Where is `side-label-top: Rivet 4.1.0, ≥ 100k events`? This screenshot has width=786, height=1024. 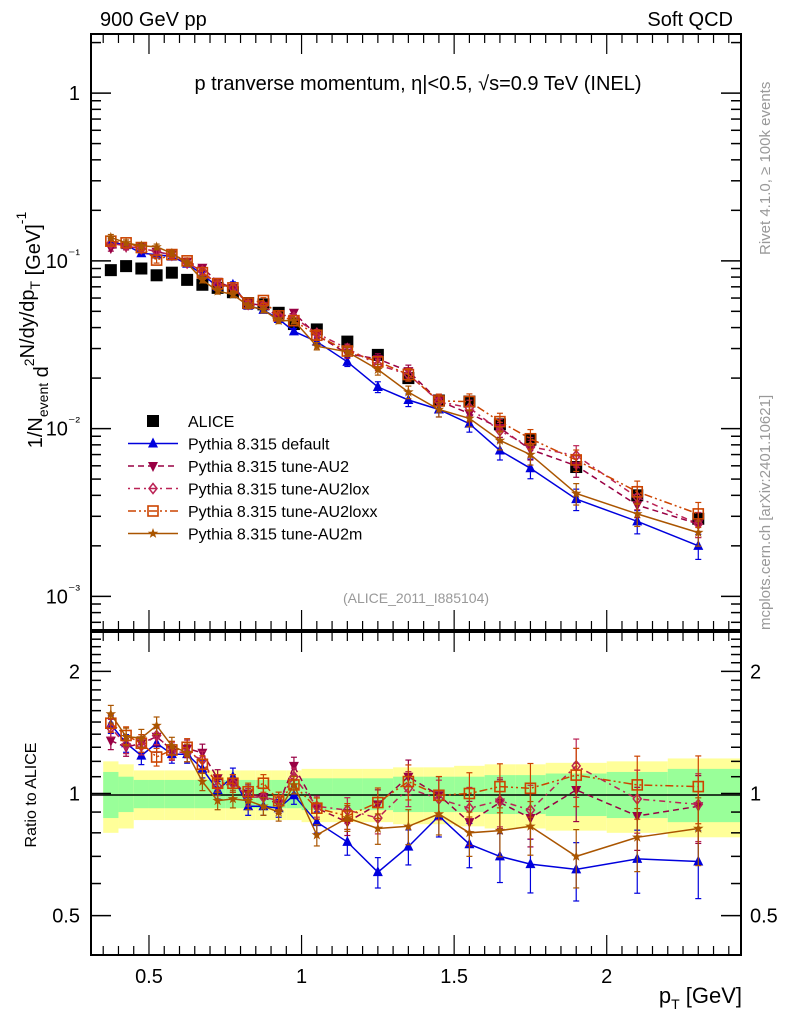 side-label-top: Rivet 4.1.0, ≥ 100k events is located at coordinates (765, 168).